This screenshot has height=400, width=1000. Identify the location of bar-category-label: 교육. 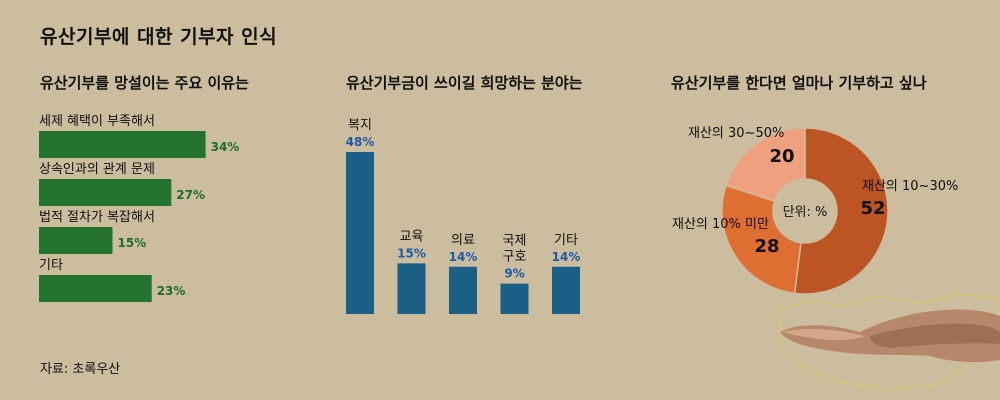
(412, 236).